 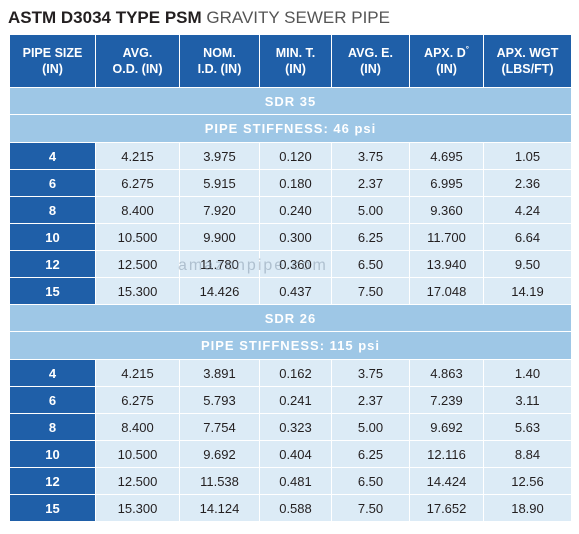 I want to click on table-cell: 14.424, so click(x=446, y=481).